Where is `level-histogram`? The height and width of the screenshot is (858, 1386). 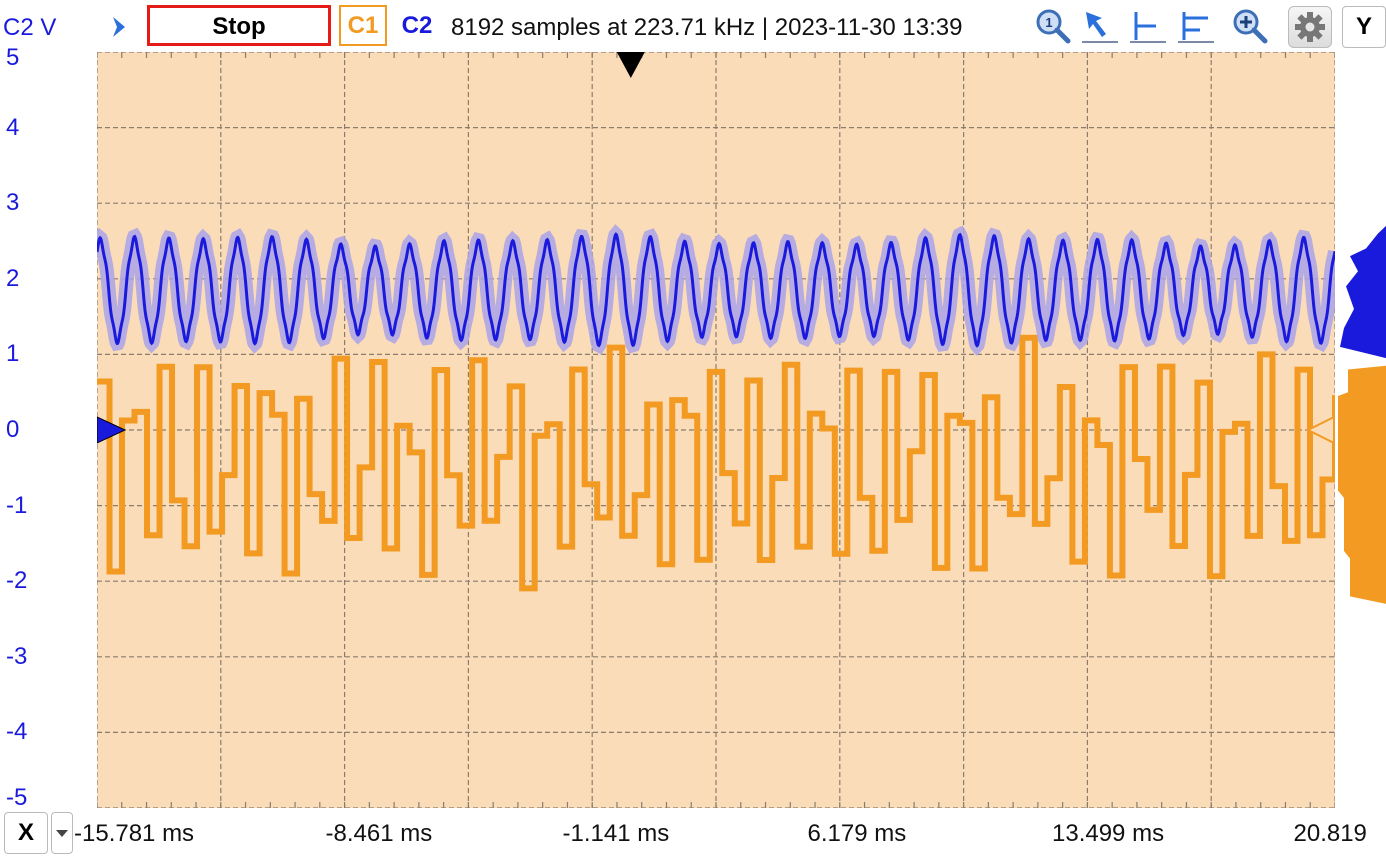 level-histogram is located at coordinates (1362, 414).